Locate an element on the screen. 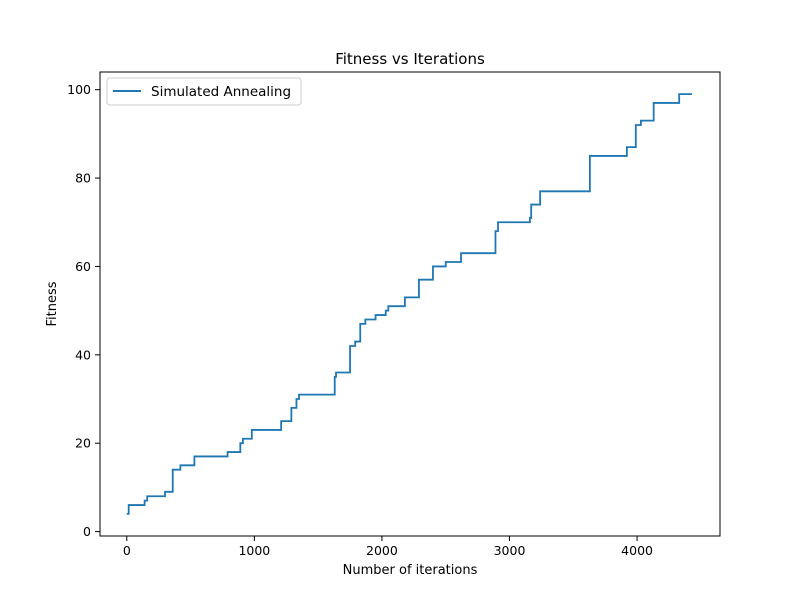  y-tick-label: 40 is located at coordinates (83, 354).